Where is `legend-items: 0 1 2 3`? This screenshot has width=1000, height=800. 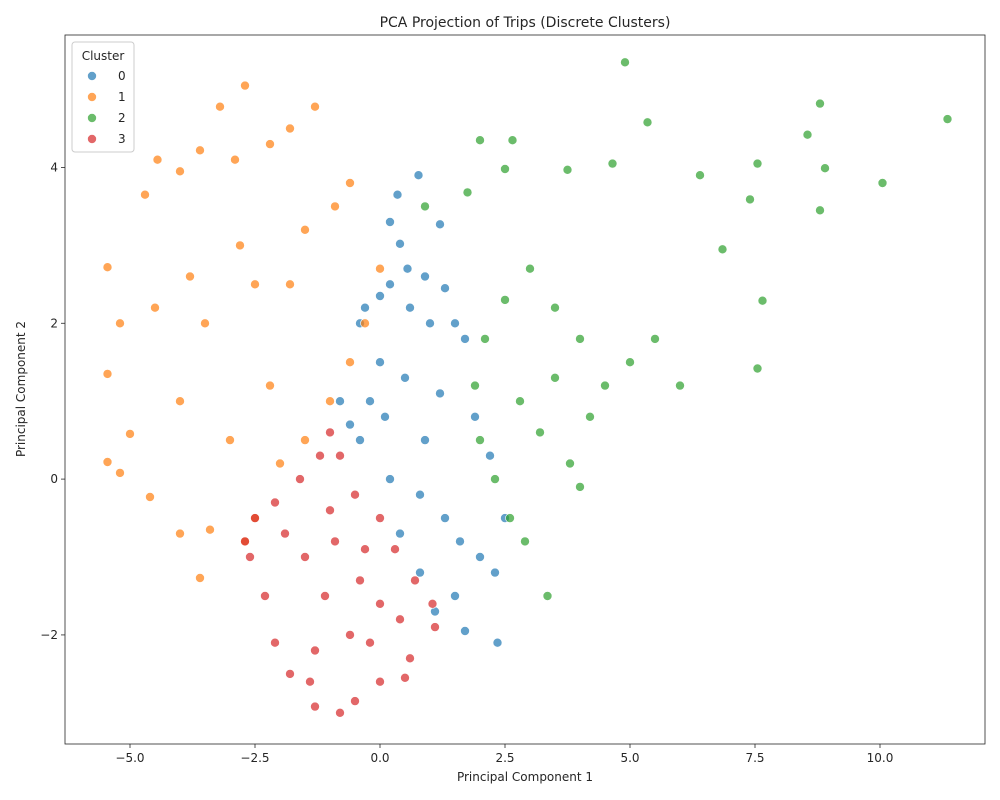 legend-items: 0 1 2 3 is located at coordinates (106, 107).